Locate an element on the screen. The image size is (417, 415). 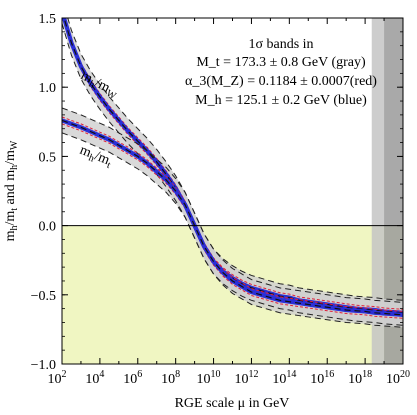
x-tick-label-9: 10²⁰ is located at coordinates (398, 378).